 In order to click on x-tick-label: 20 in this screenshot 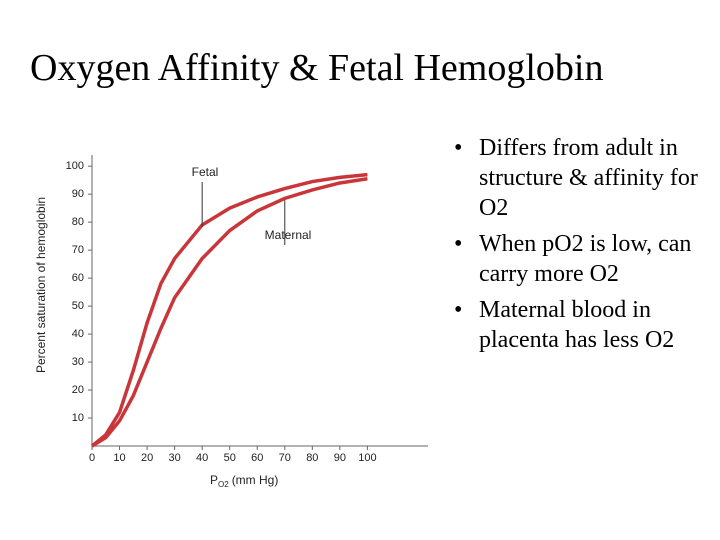, I will do `click(147, 458)`.